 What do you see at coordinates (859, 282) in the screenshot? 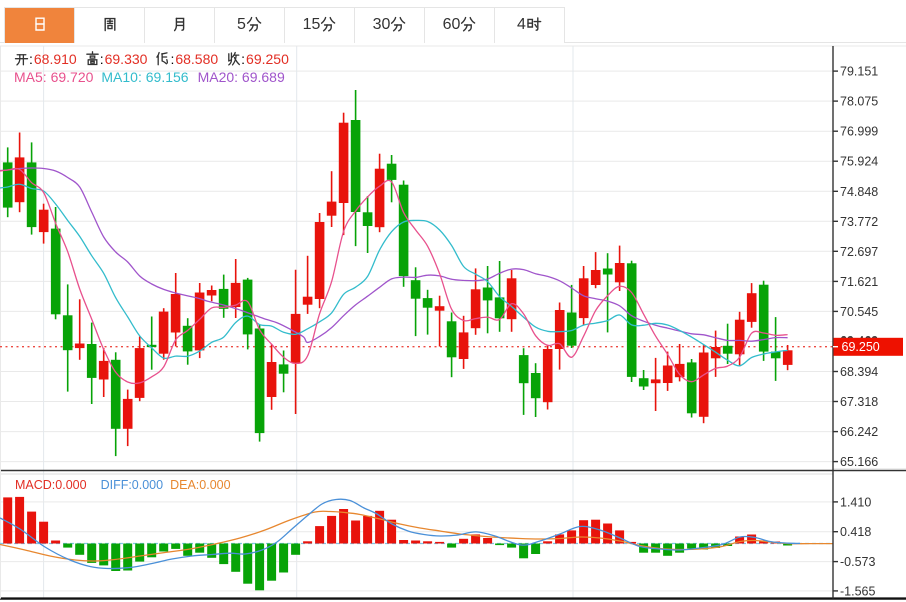
I see `svg-text: 71.621` at bounding box center [859, 282].